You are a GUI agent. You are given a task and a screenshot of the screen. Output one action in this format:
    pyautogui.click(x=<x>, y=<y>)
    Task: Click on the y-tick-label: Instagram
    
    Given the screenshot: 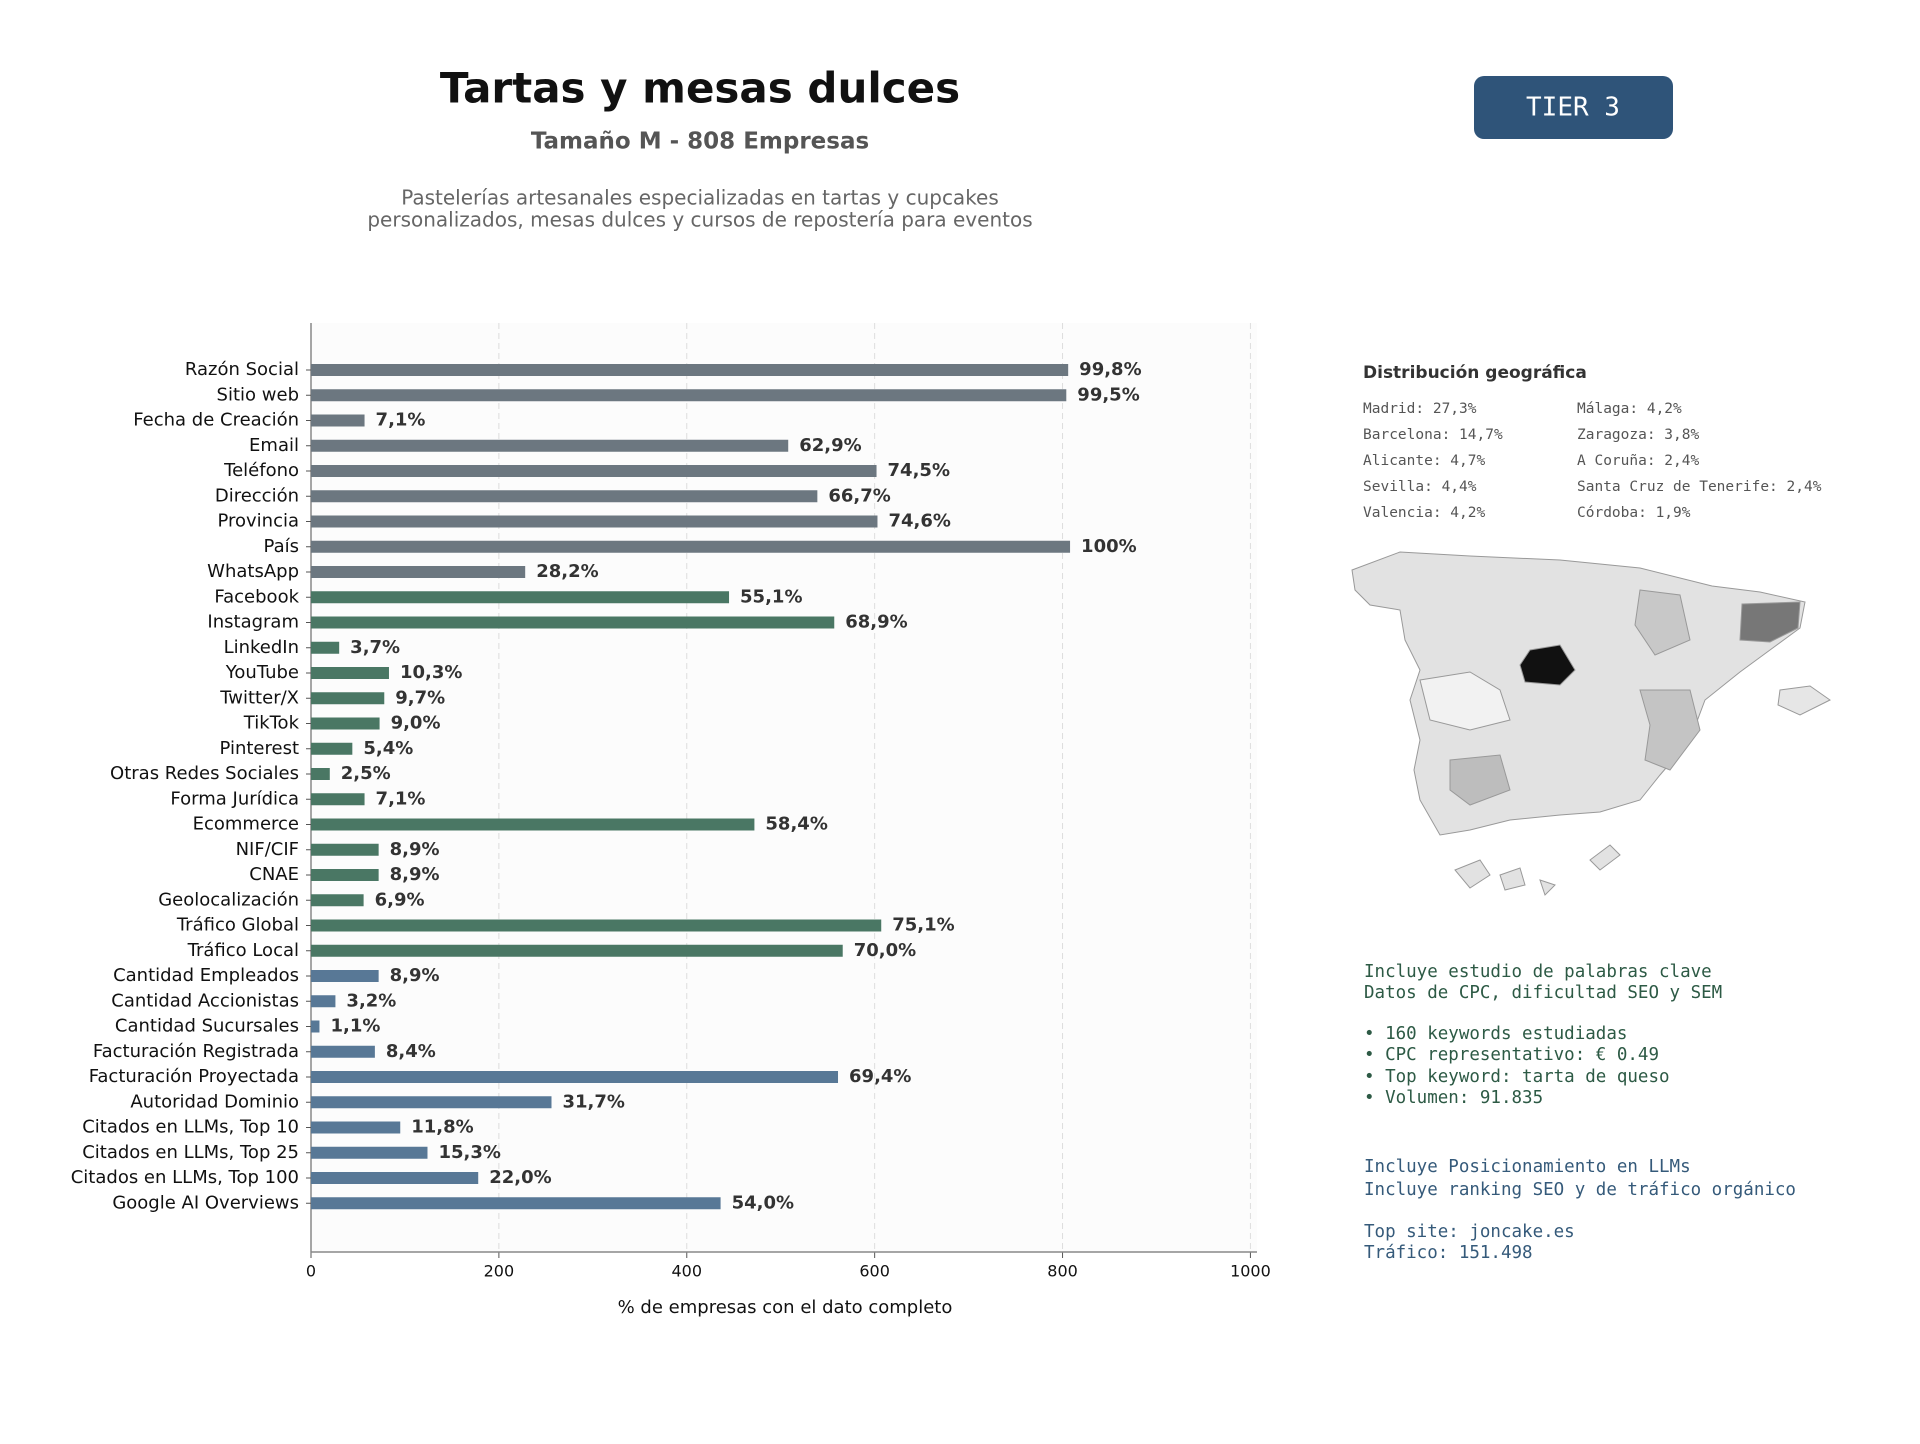 What is the action you would take?
    pyautogui.click(x=253, y=622)
    